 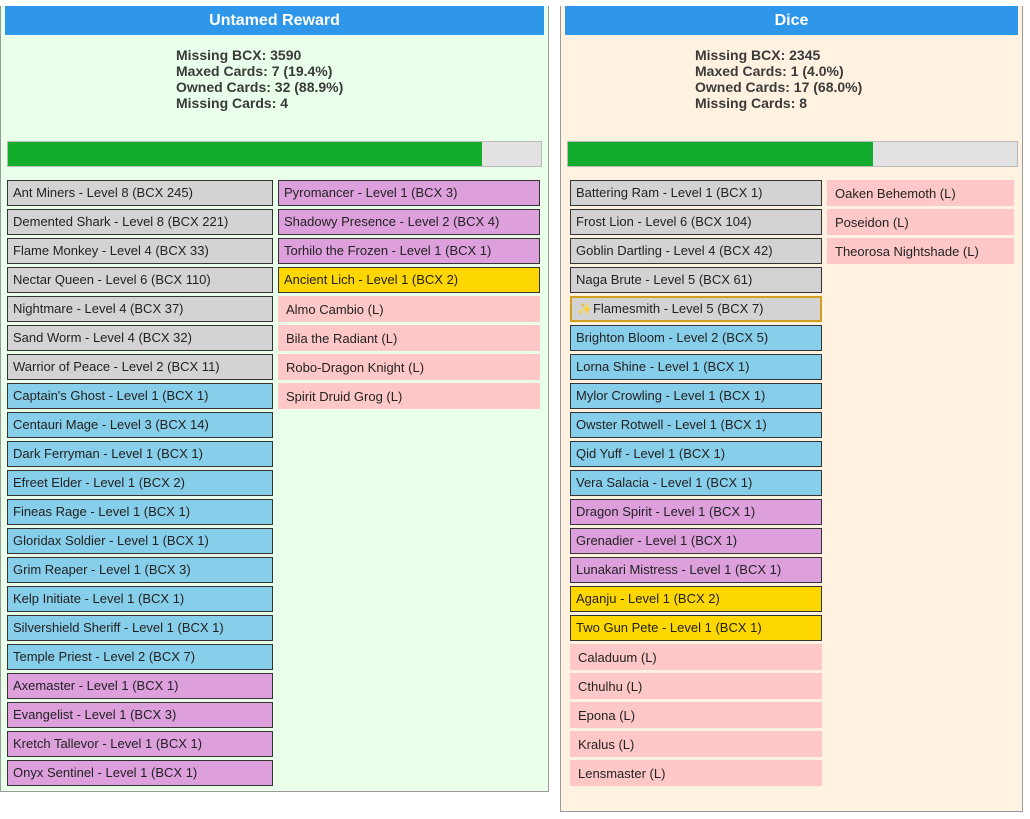 I want to click on card-item: Lunakari Mistress - Level 1 (BCX 1), so click(x=696, y=570).